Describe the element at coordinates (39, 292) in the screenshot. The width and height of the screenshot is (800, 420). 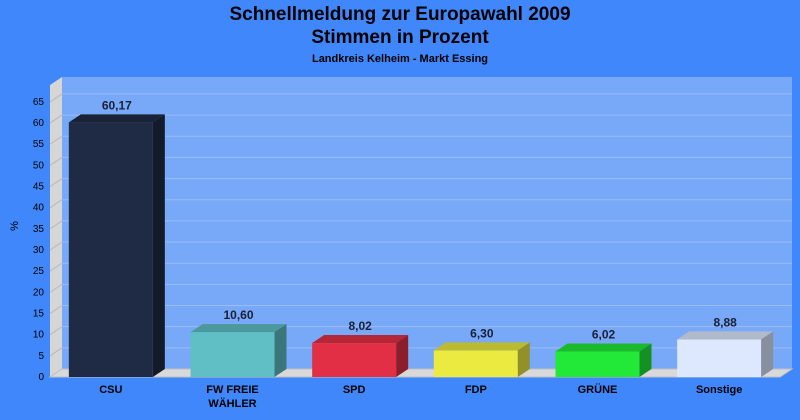
I see `y-tick-label: 20` at that location.